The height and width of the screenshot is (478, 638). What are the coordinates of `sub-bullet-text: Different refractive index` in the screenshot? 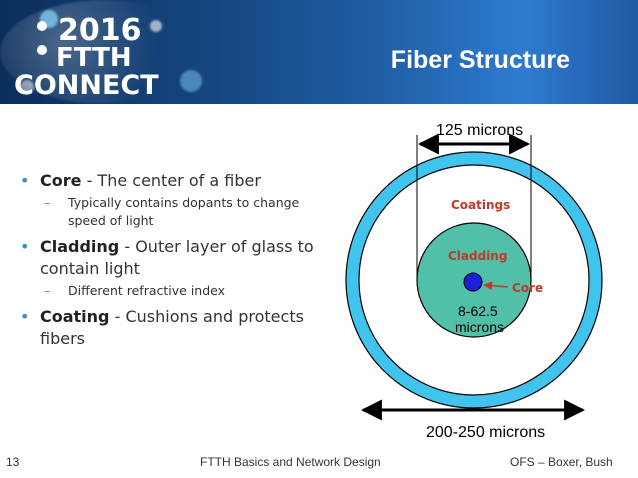 It's located at (147, 290).